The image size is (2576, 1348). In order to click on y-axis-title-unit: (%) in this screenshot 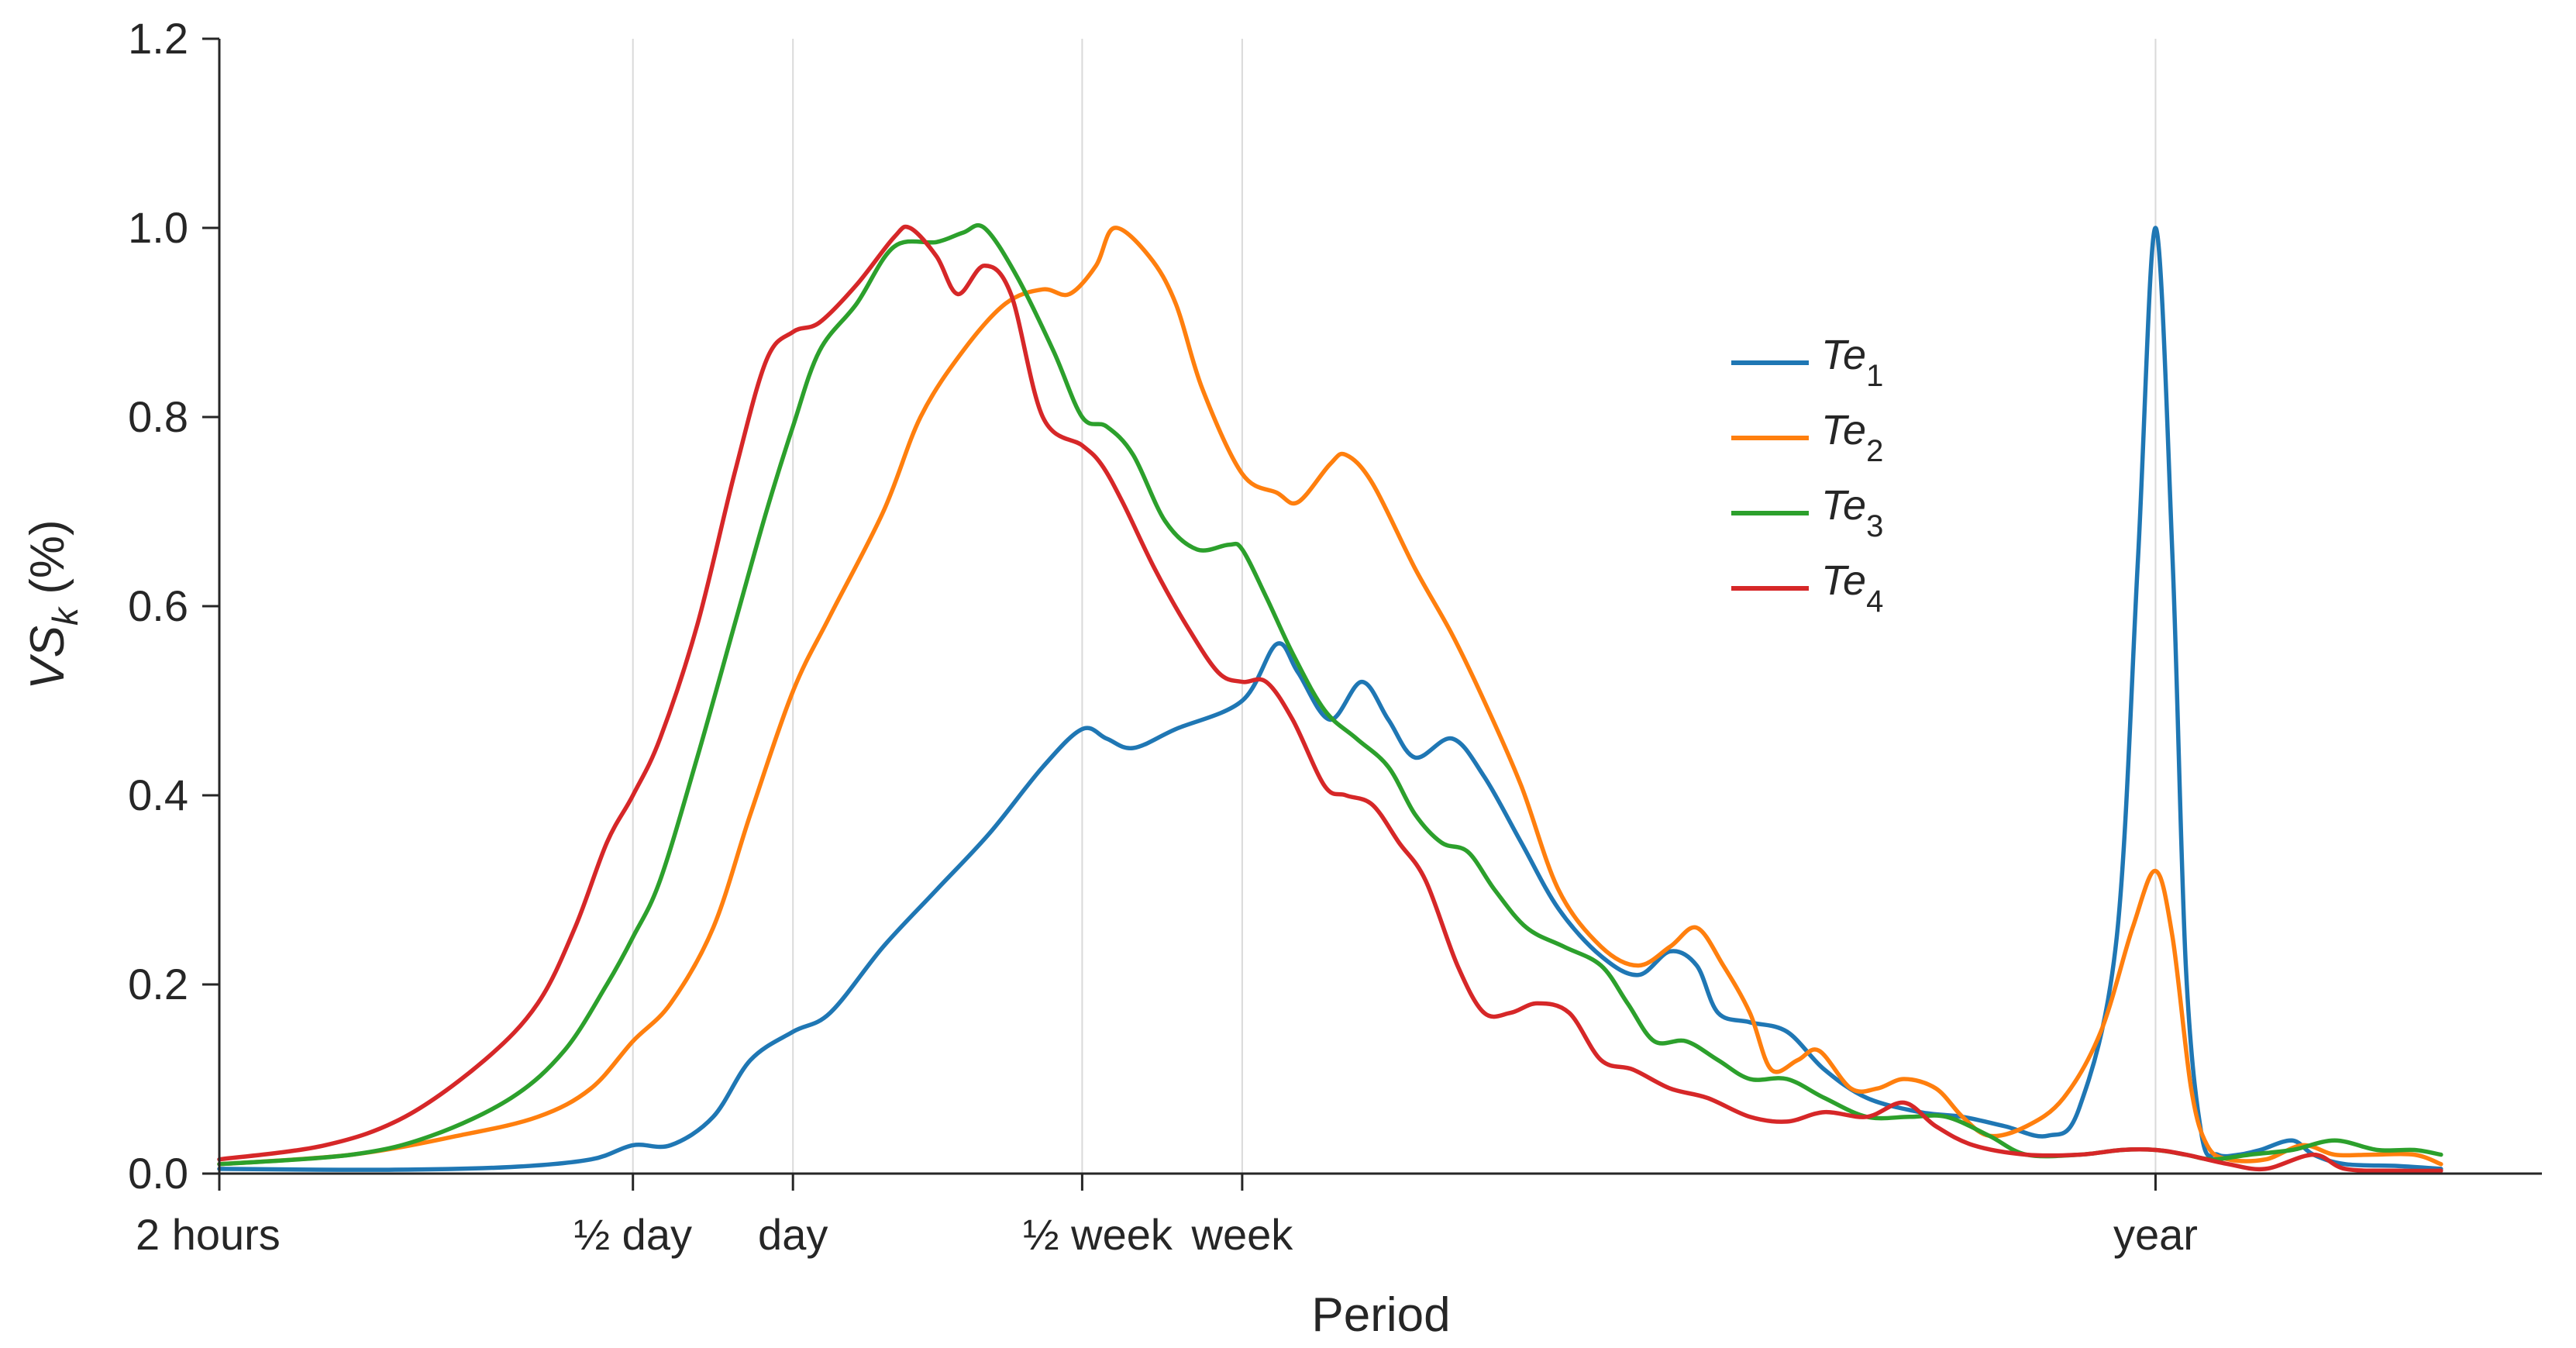, I will do `click(47, 563)`.